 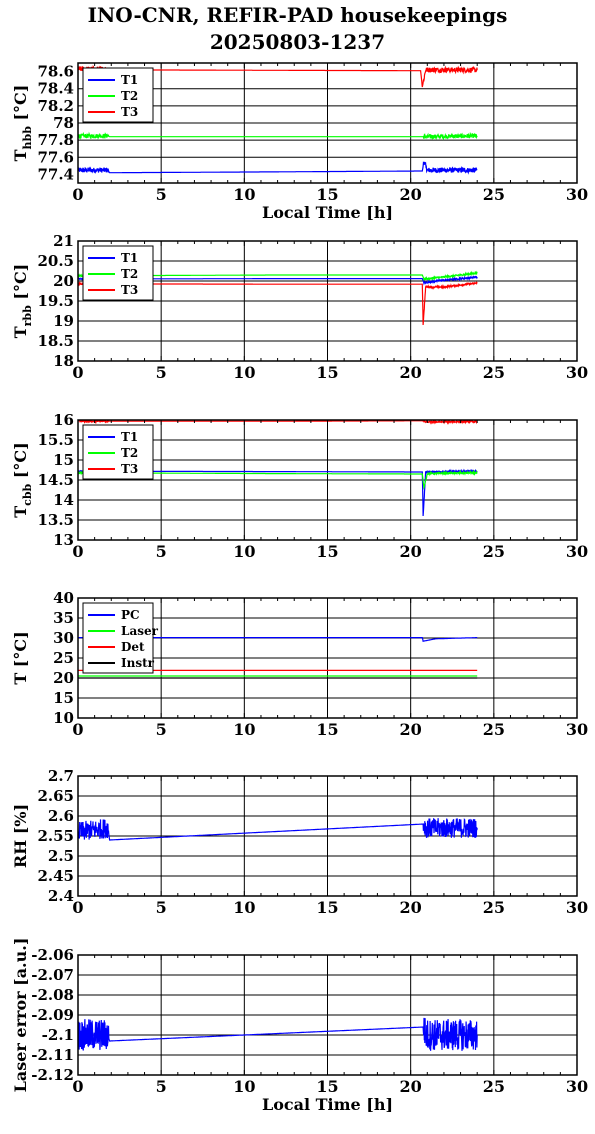 What do you see at coordinates (27, 315) in the screenshot?
I see `y-axis-label-sub: rbb` at bounding box center [27, 315].